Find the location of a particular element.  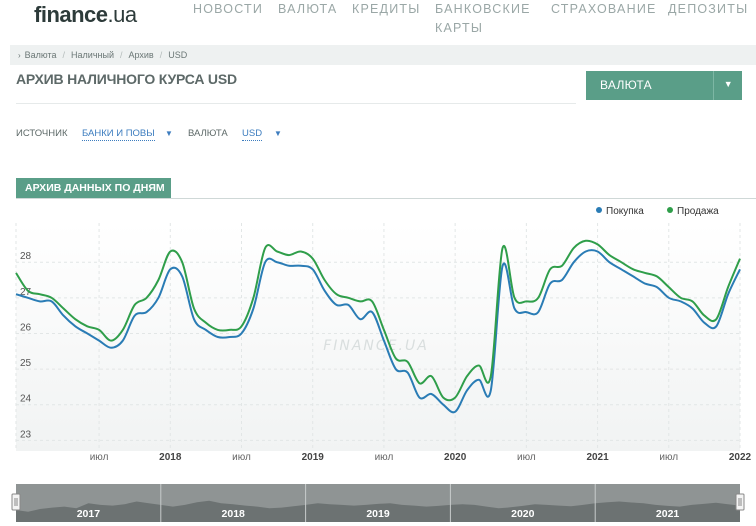

navigator-year-label: 2018 is located at coordinates (234, 514).